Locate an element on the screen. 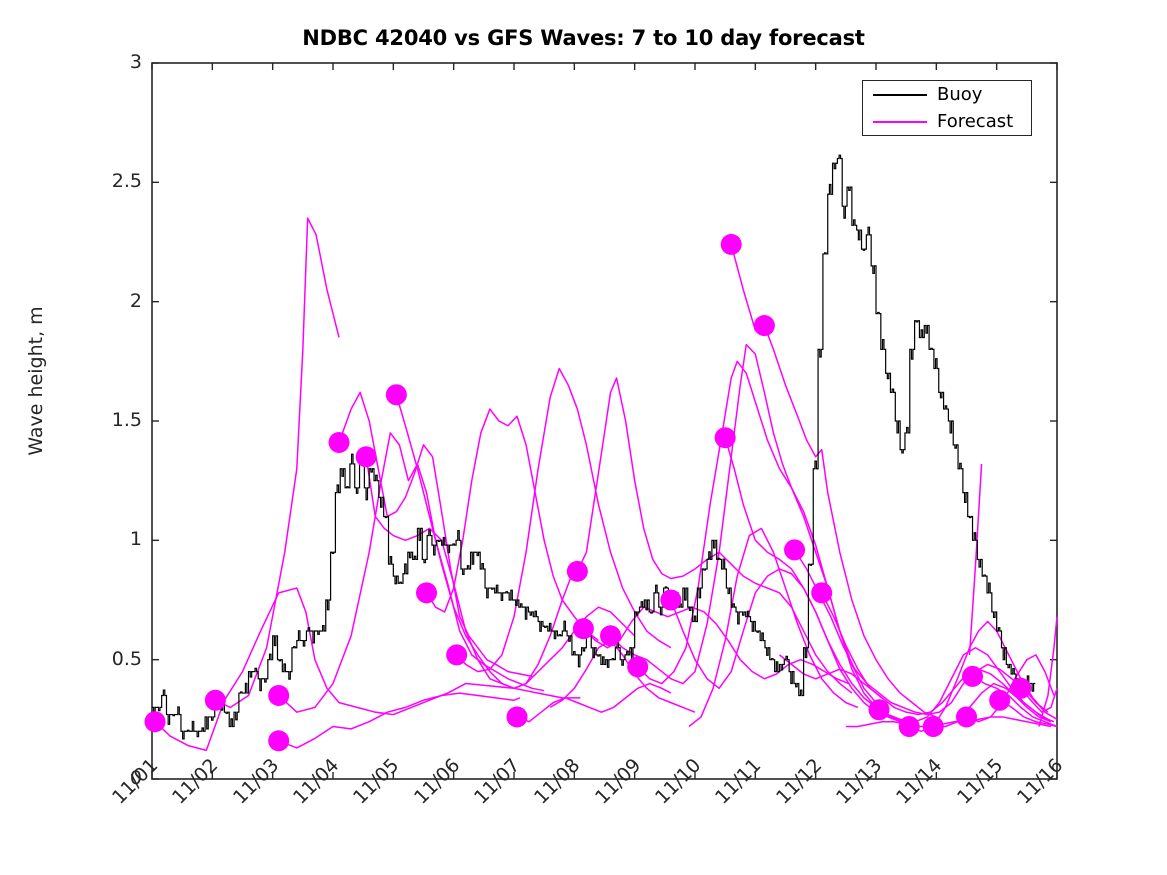  y-tick-label: 2 is located at coordinates (135, 300).